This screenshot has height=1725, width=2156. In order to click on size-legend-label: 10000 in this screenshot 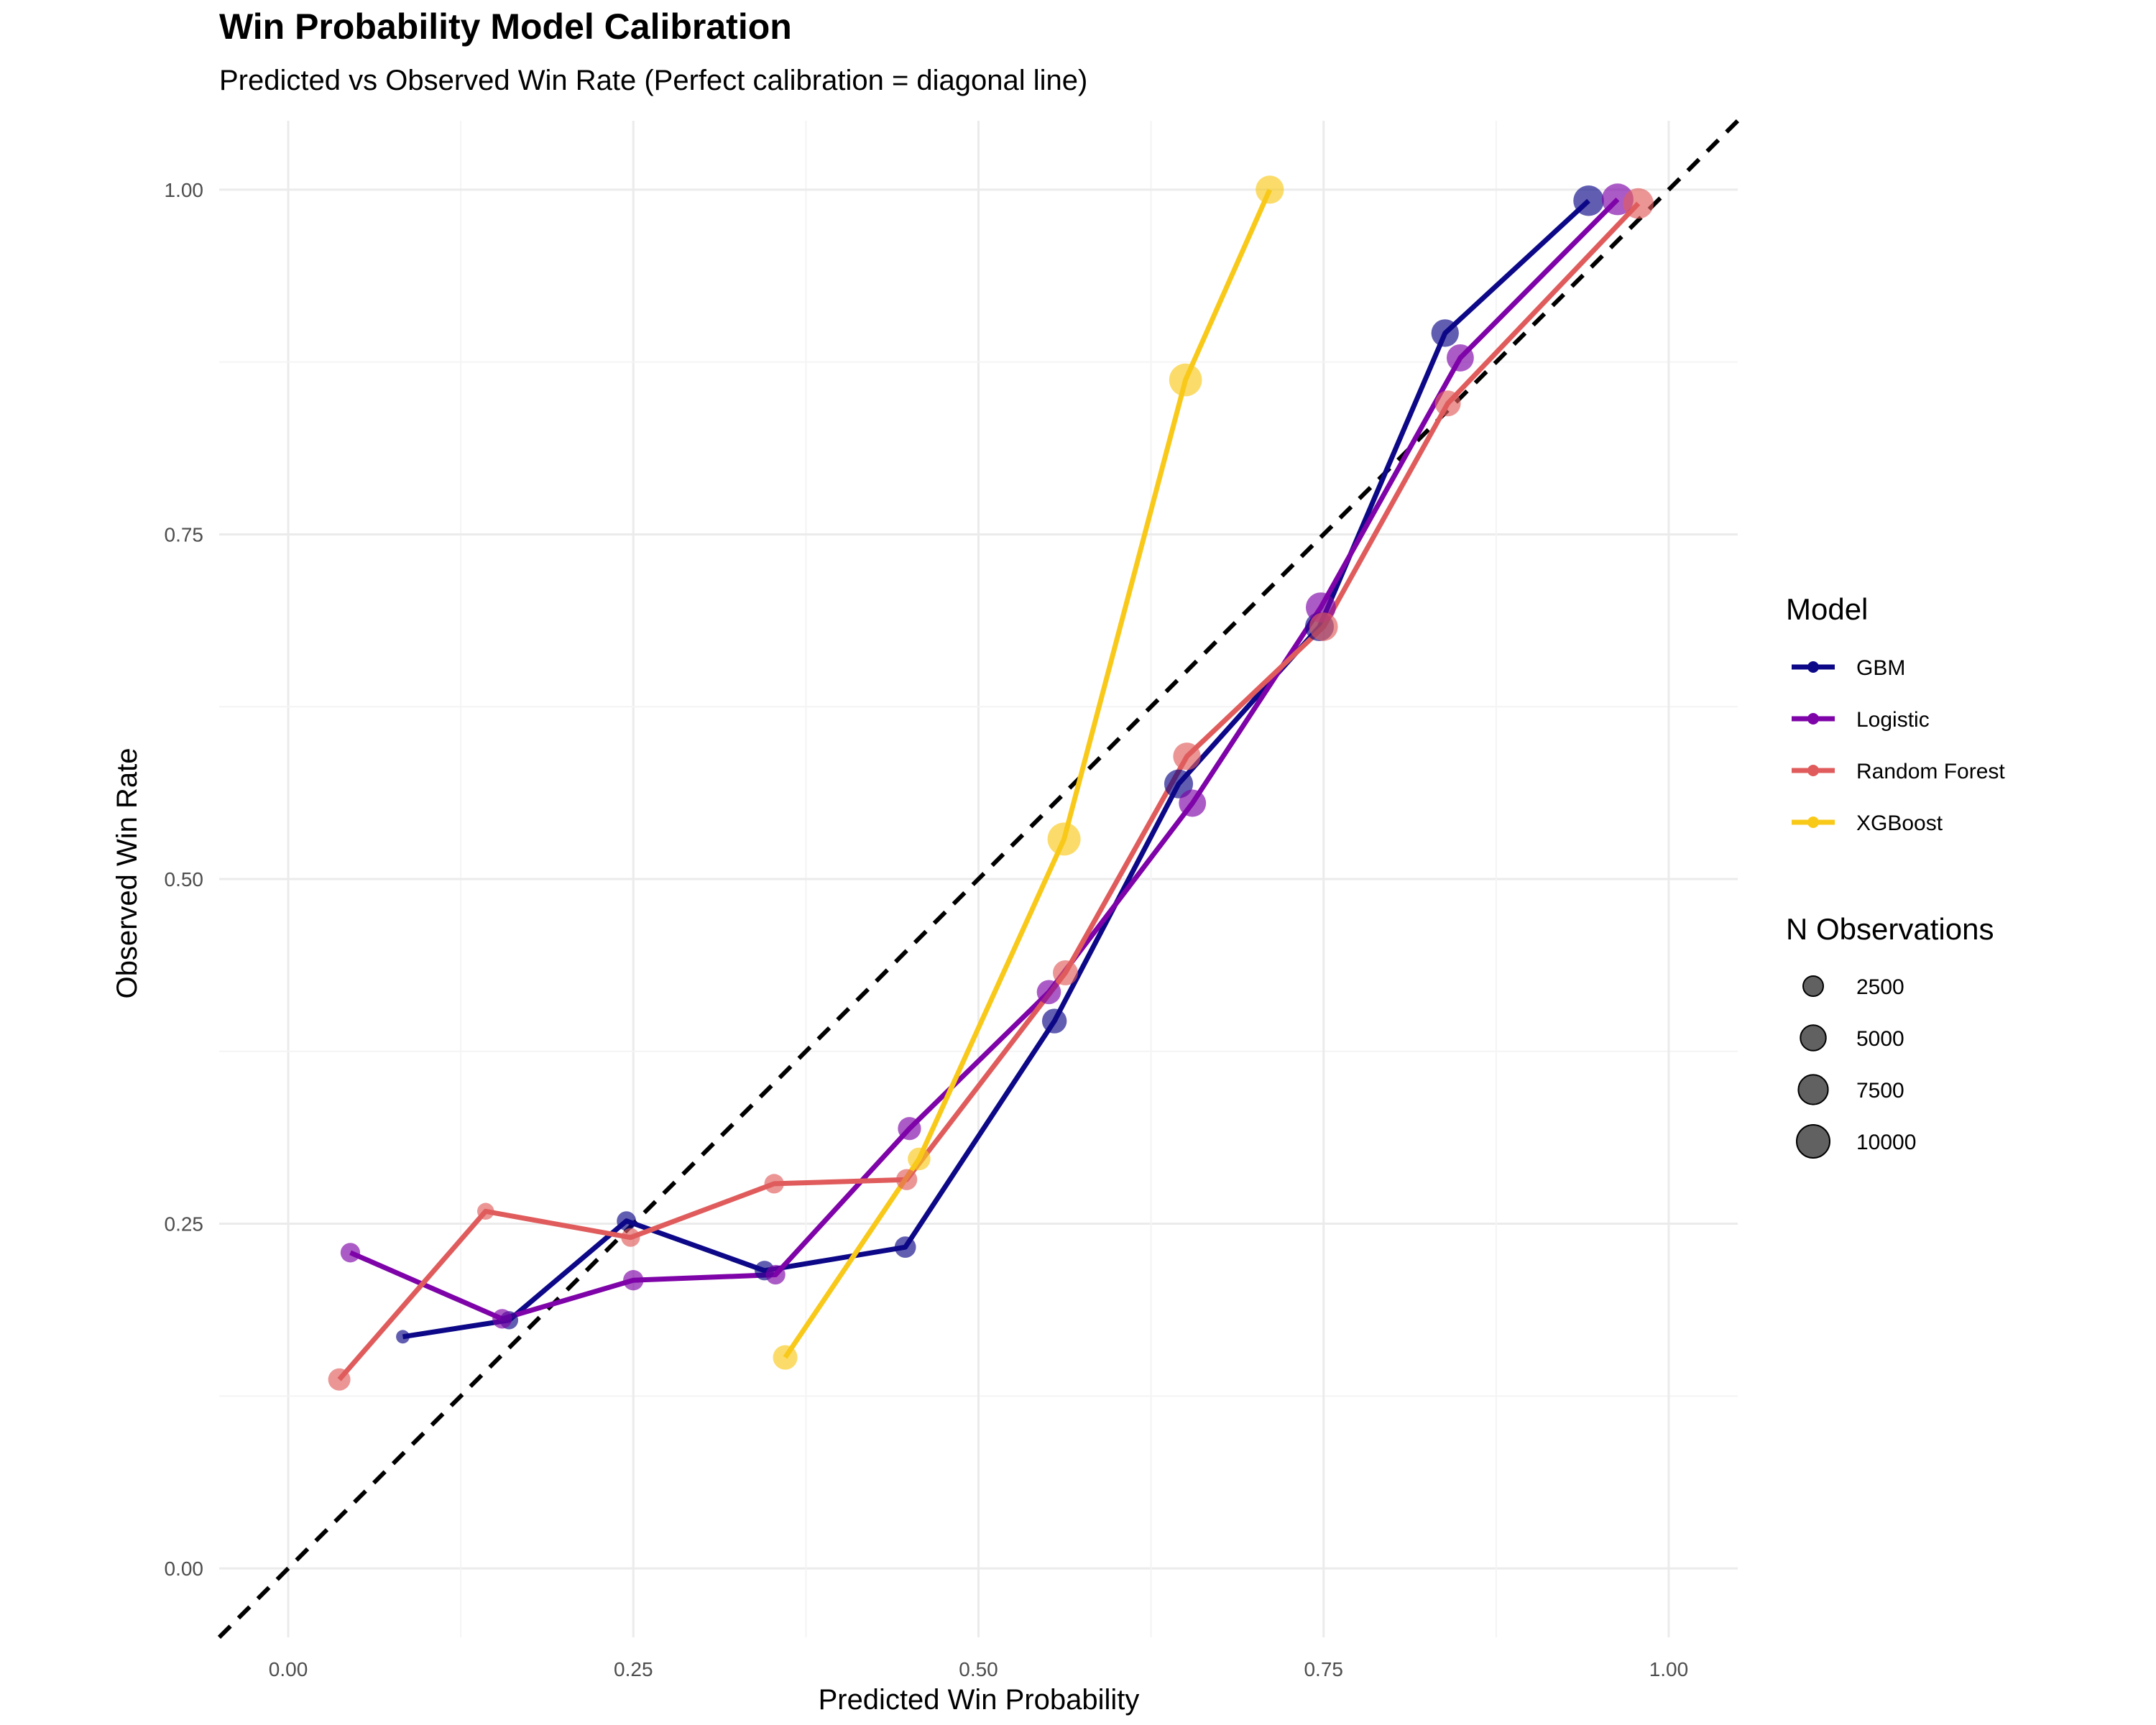, I will do `click(1886, 1142)`.